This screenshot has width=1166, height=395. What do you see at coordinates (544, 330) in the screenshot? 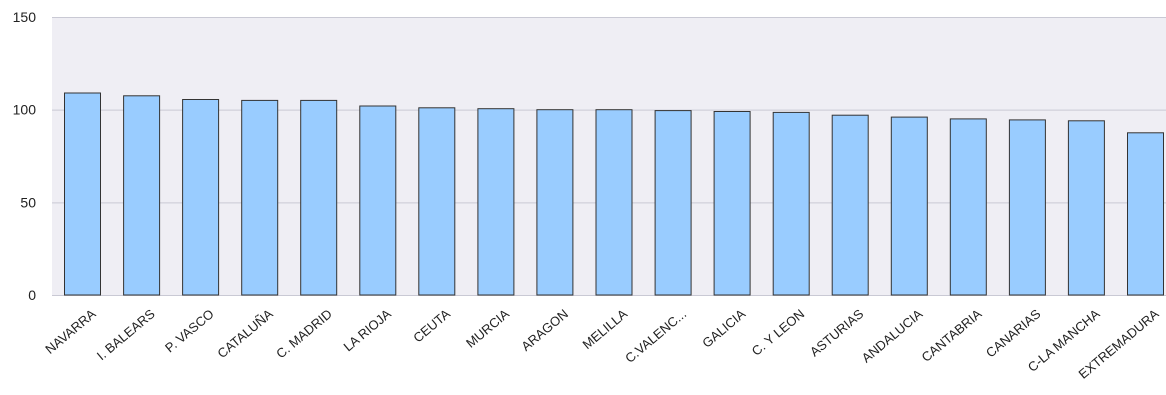
I see `x-tick-label: ARAGON` at bounding box center [544, 330].